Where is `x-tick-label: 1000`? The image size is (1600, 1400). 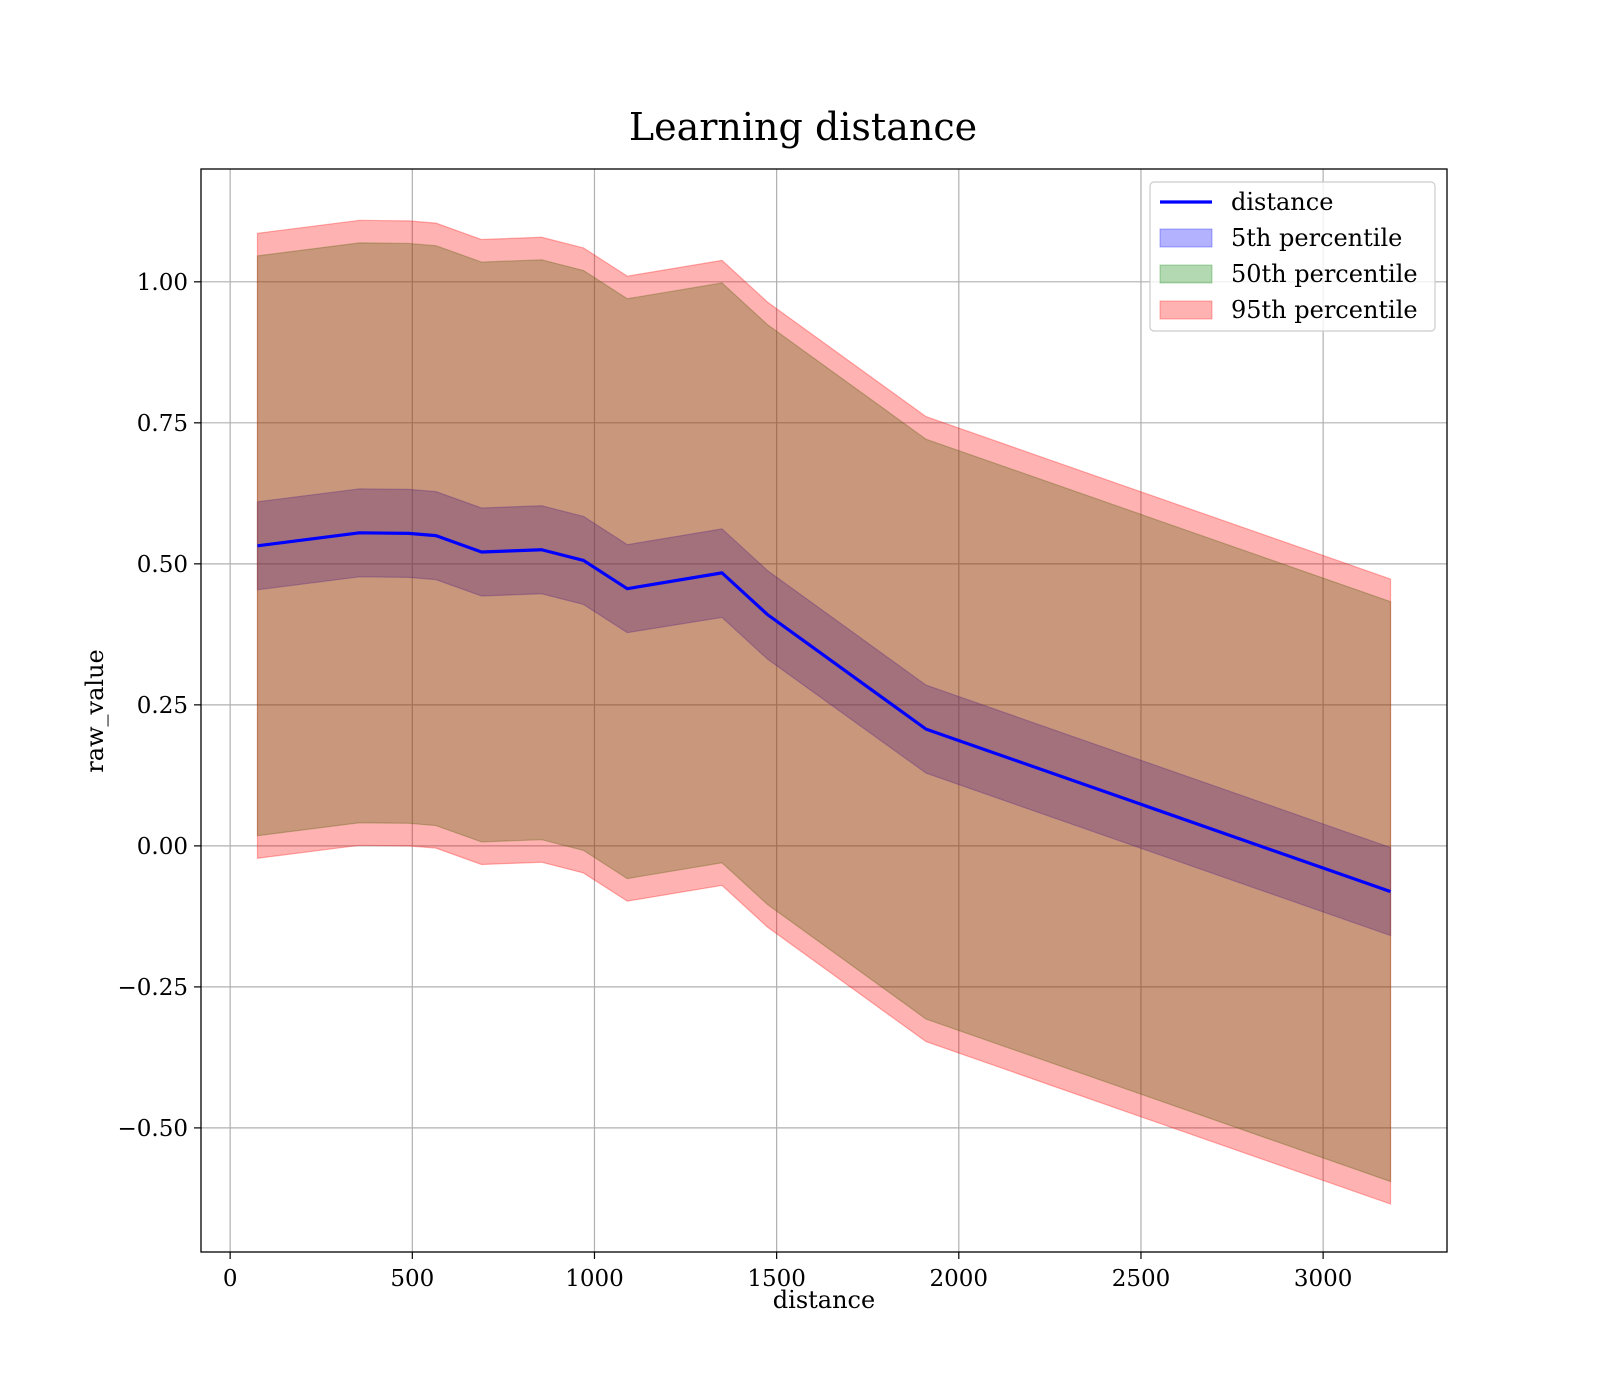
x-tick-label: 1000 is located at coordinates (594, 1279).